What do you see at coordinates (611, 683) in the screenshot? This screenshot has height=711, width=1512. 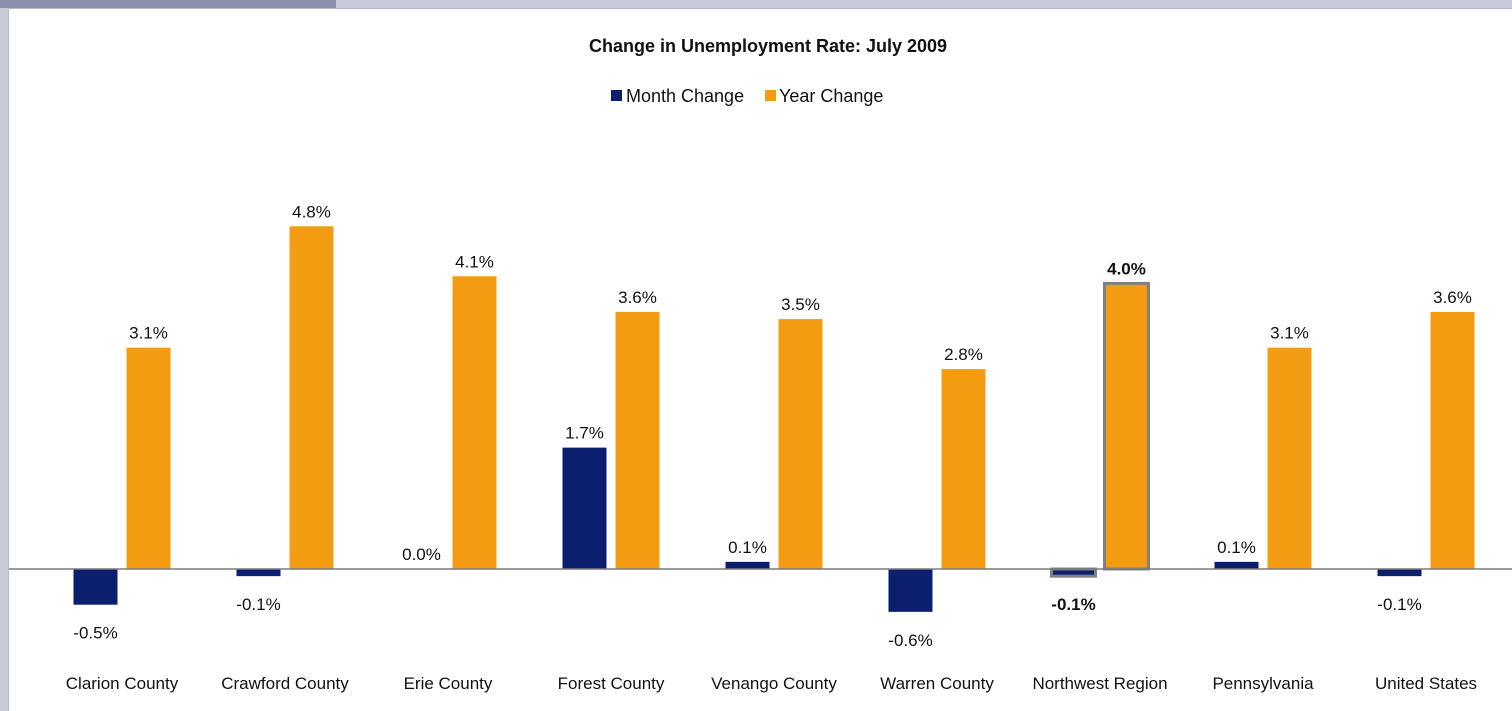 I see `category-label-3: Forest County` at bounding box center [611, 683].